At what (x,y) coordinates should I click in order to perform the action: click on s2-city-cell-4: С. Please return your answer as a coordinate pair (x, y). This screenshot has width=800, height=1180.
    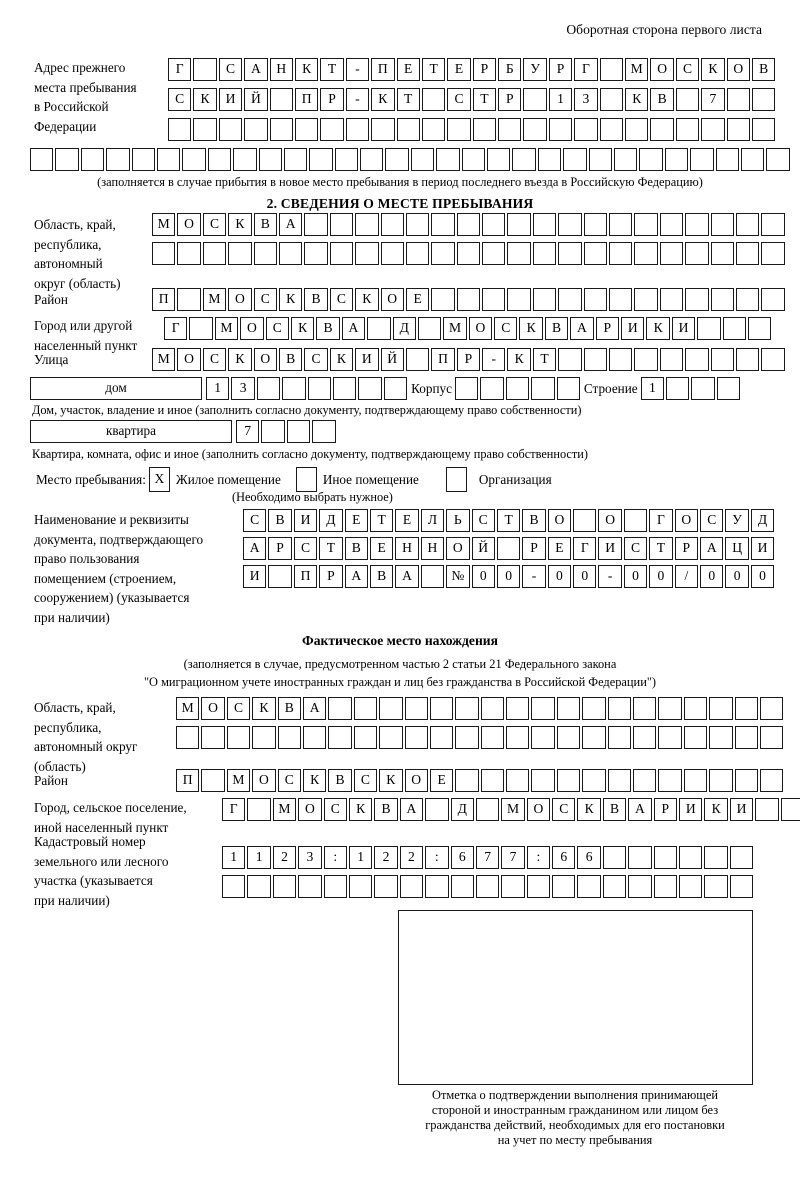
    Looking at the image, I should click on (277, 329).